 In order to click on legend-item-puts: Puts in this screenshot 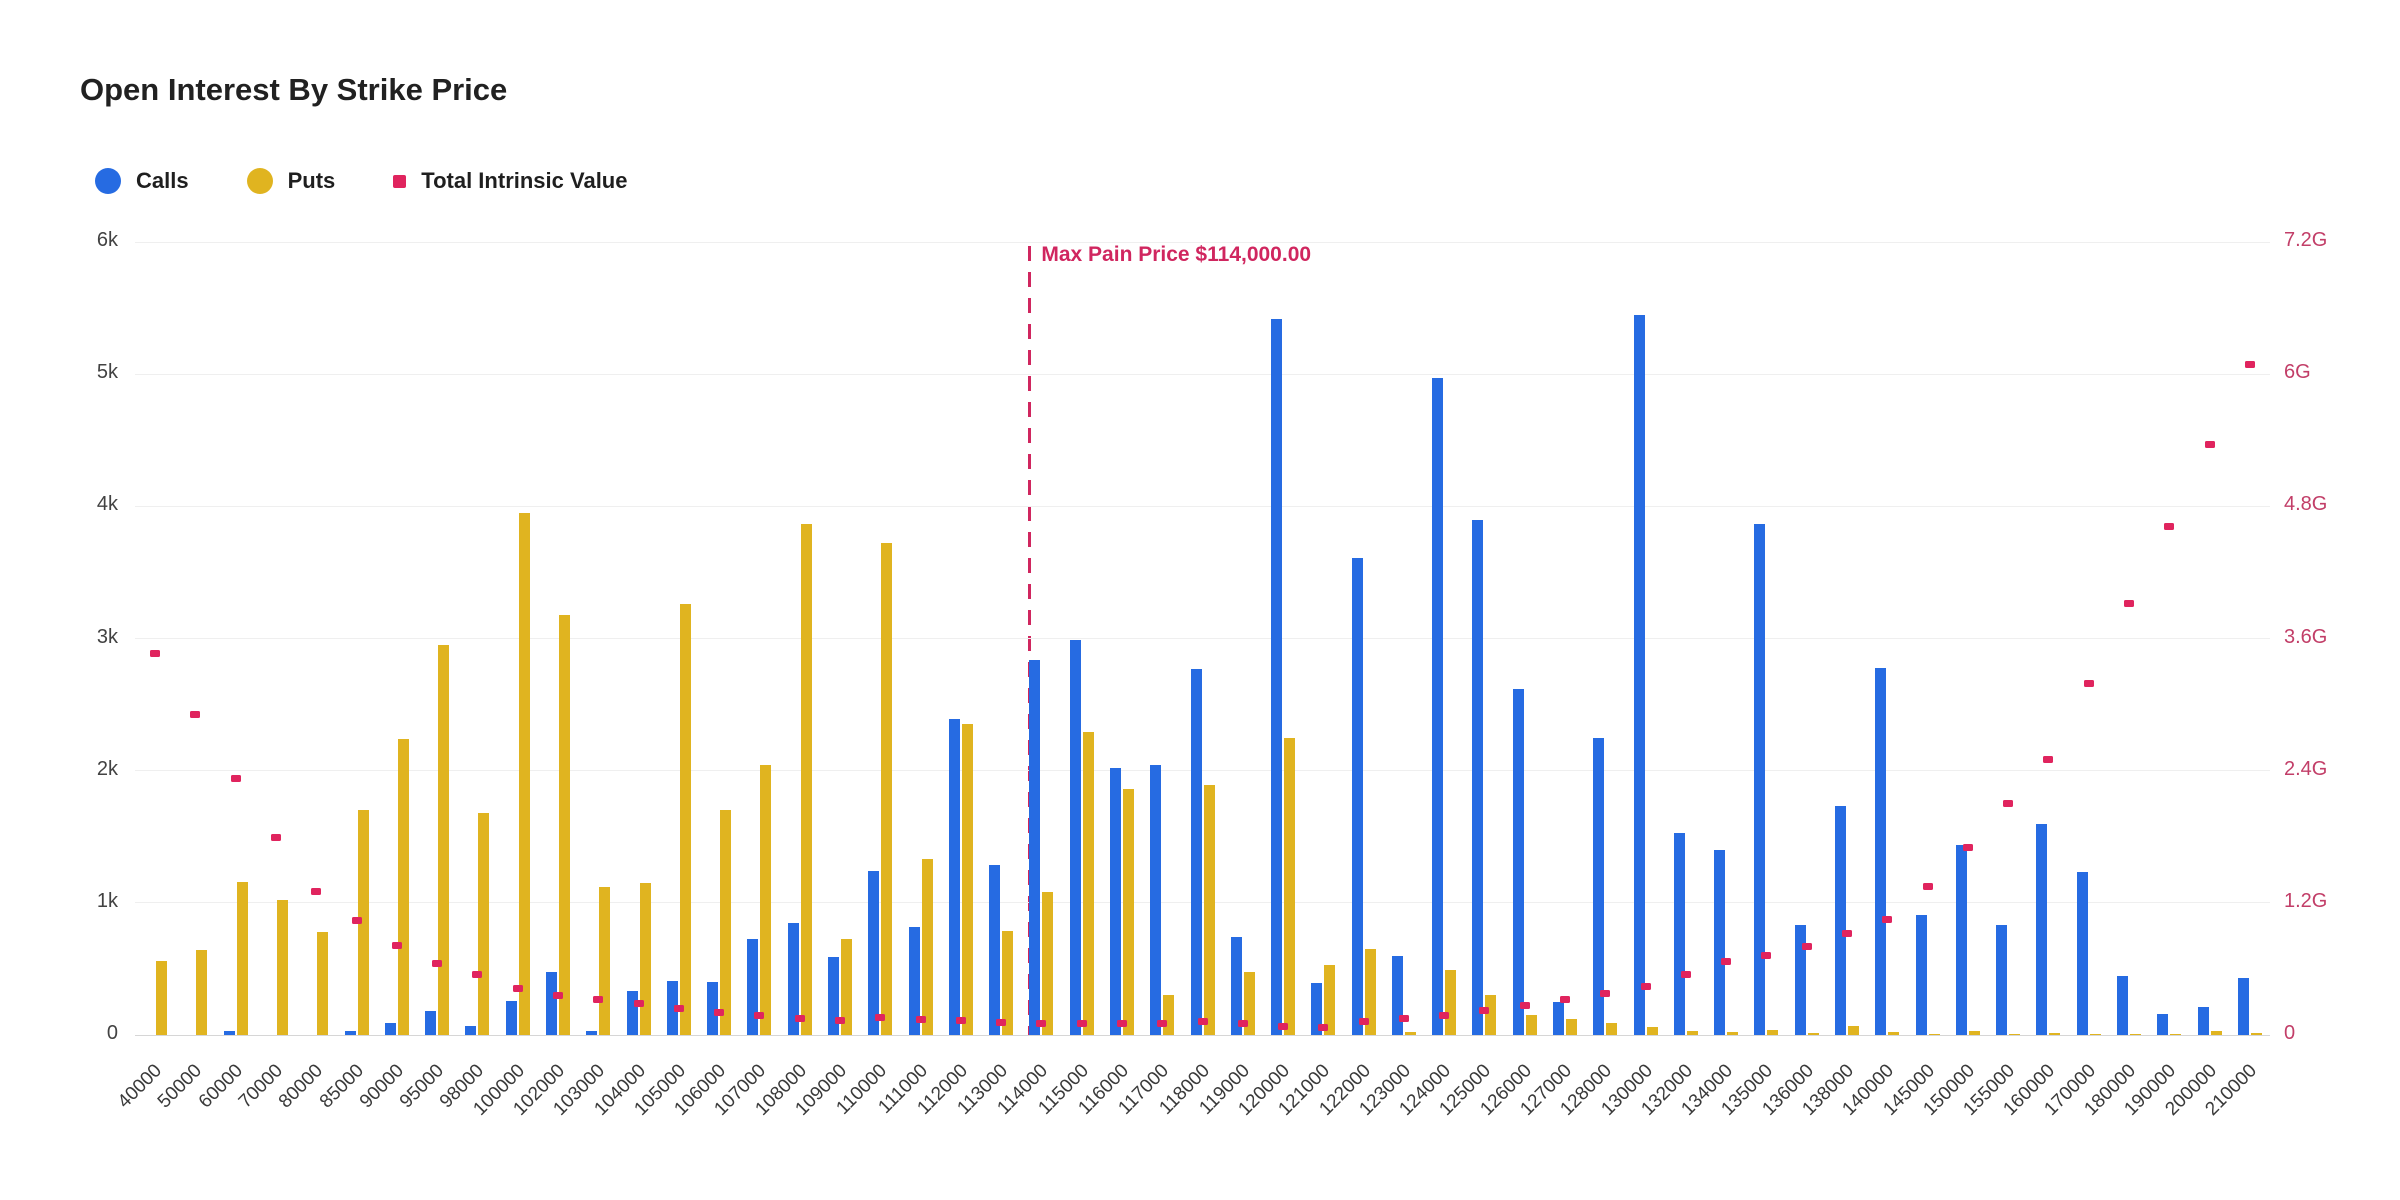, I will do `click(290, 181)`.